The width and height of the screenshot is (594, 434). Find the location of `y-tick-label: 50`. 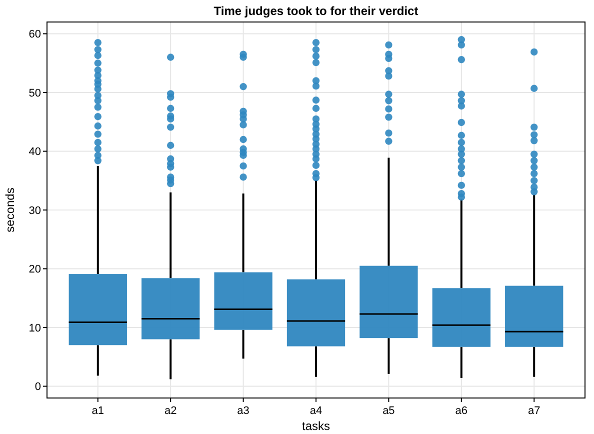

y-tick-label: 50 is located at coordinates (34, 93).